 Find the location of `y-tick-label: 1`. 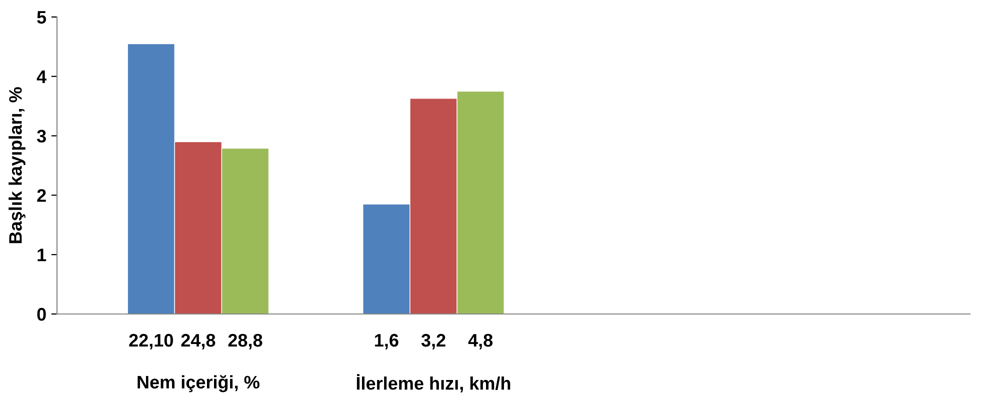

y-tick-label: 1 is located at coordinates (42, 255).